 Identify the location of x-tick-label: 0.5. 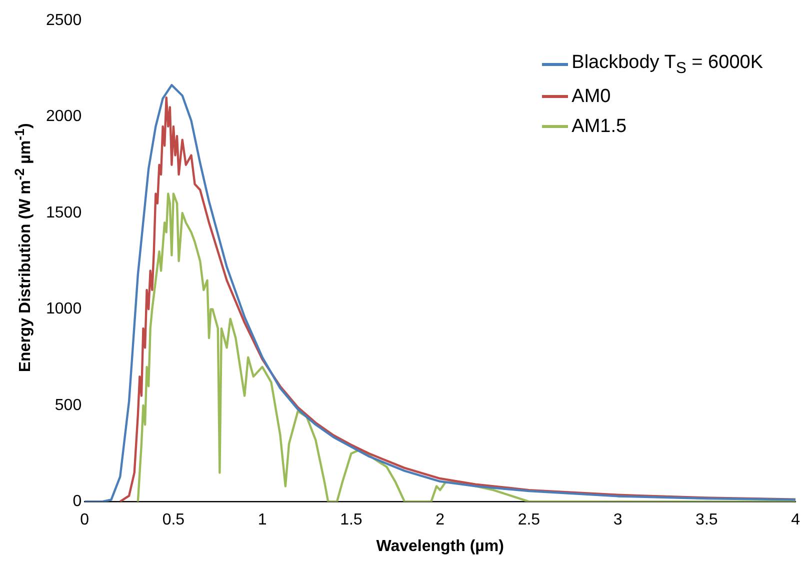
(173, 520).